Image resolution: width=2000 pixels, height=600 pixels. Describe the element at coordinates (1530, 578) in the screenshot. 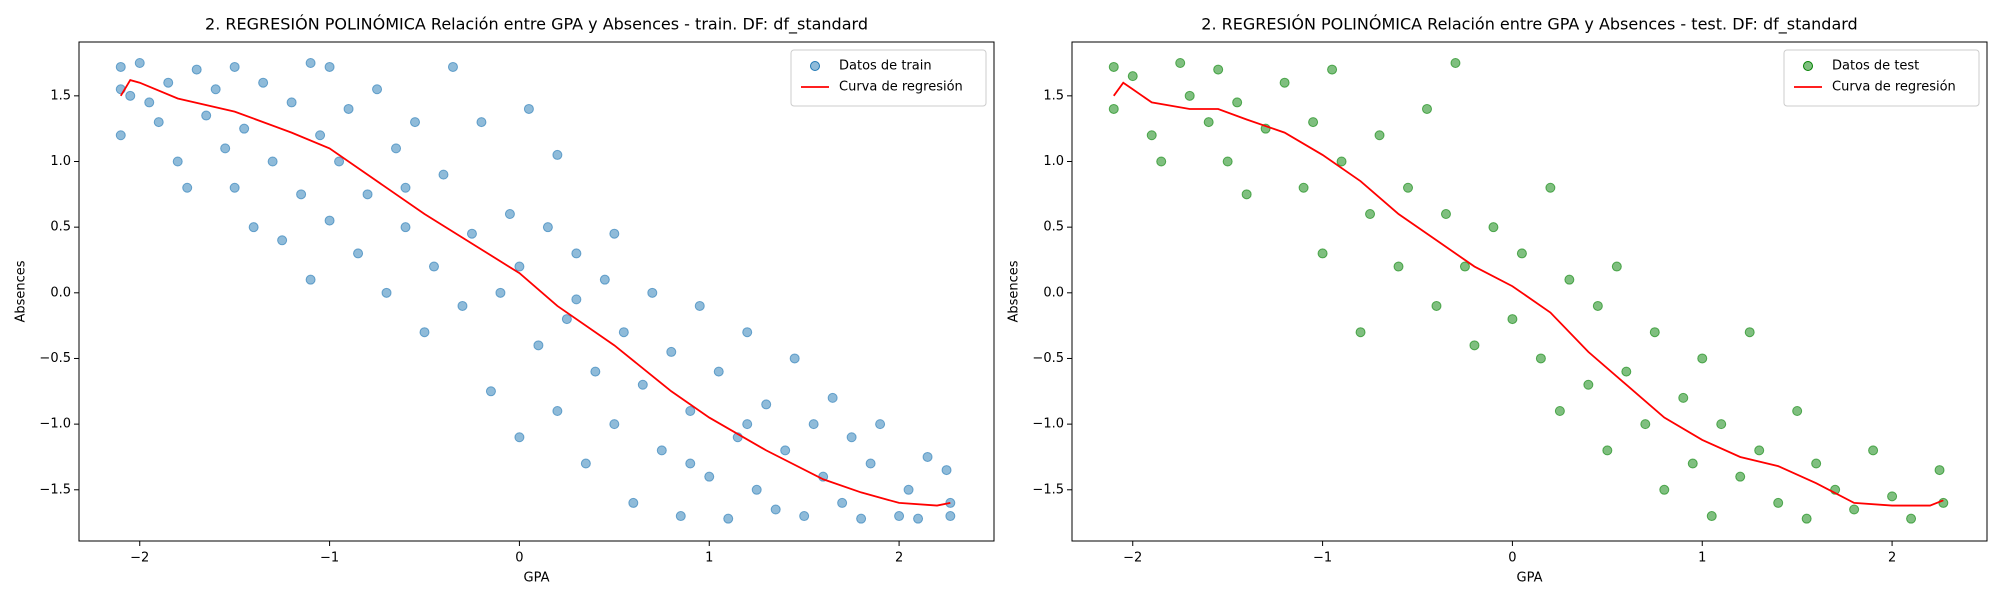

I see `x-axis-label: GPA` at that location.